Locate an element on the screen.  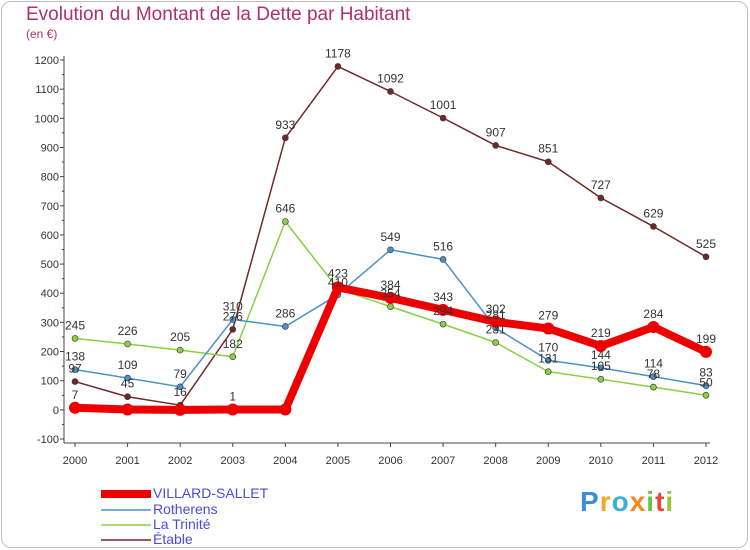
x-tick-label: 2006 is located at coordinates (390, 461).